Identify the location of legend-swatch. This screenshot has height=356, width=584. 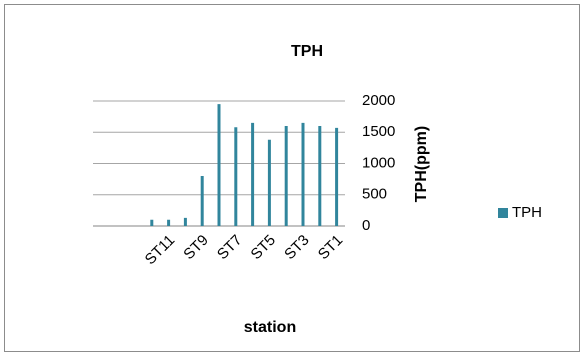
(503, 213).